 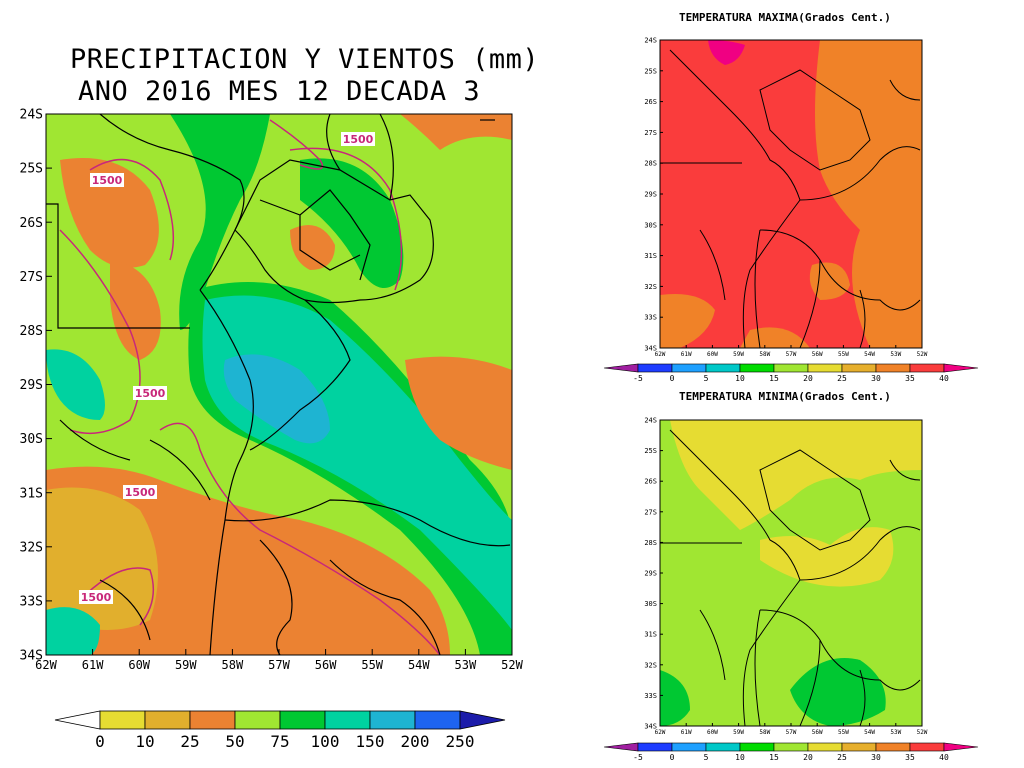 I want to click on field-75-100-ne, so click(x=352, y=223).